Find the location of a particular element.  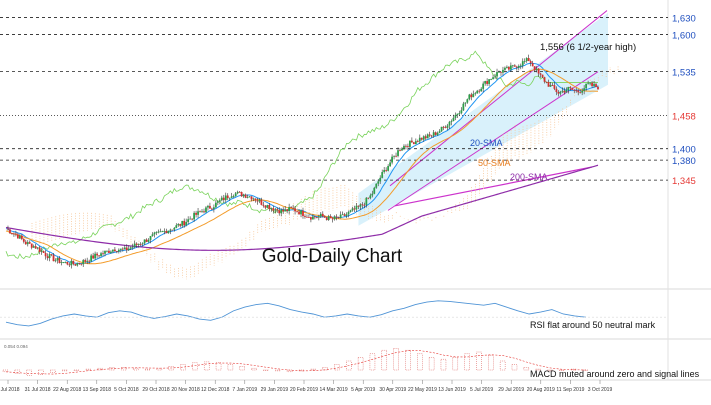

level-label: 1,380 is located at coordinates (684, 161).